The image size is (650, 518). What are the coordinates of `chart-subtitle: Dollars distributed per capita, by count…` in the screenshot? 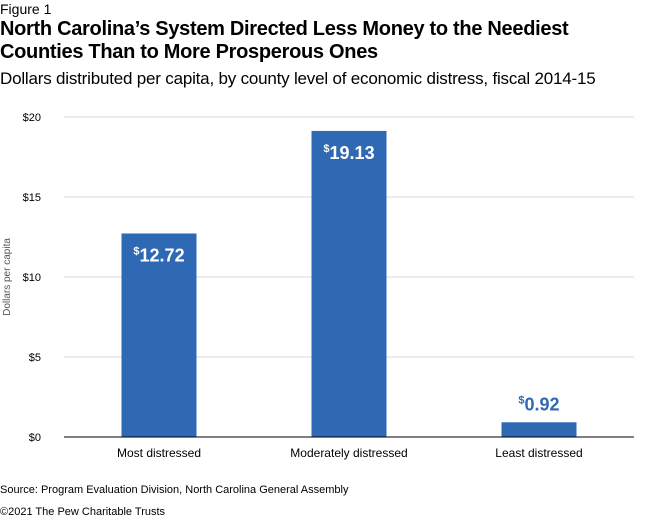 It's located at (298, 78).